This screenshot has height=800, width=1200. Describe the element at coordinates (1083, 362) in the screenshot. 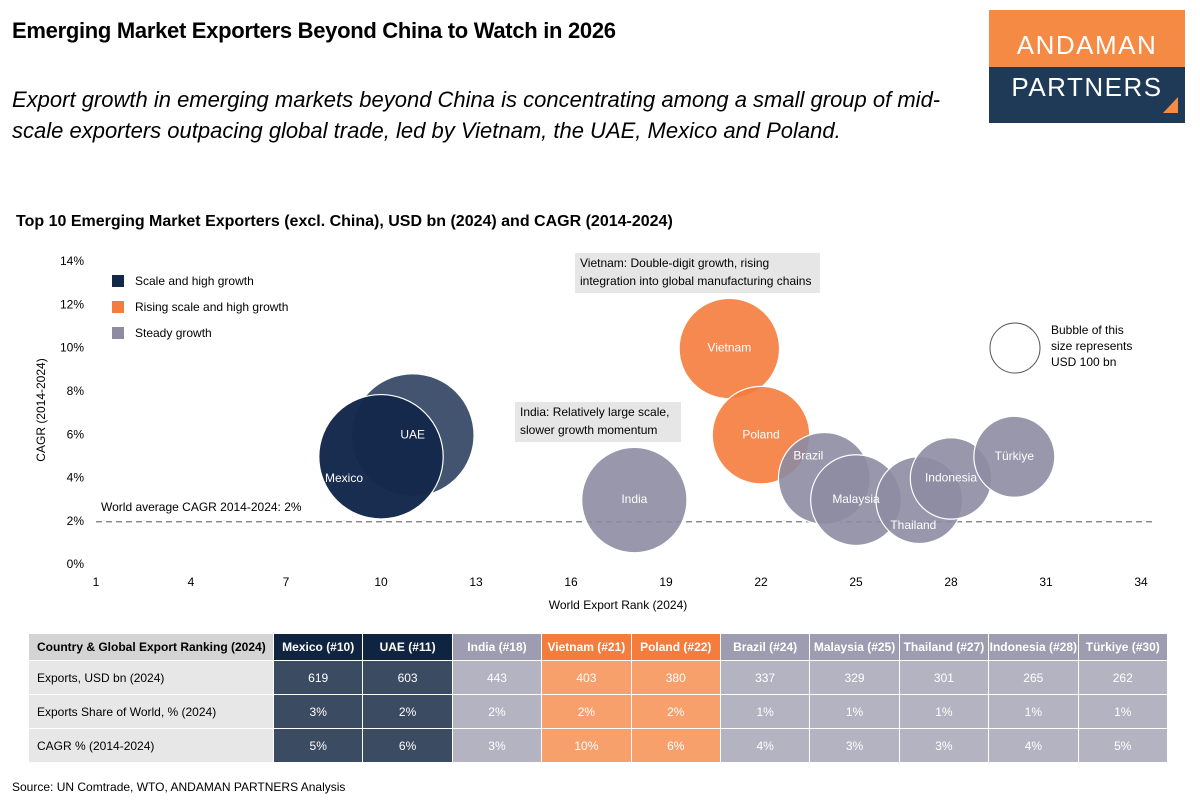

I see `size-legend-text: USD 100 bn` at that location.